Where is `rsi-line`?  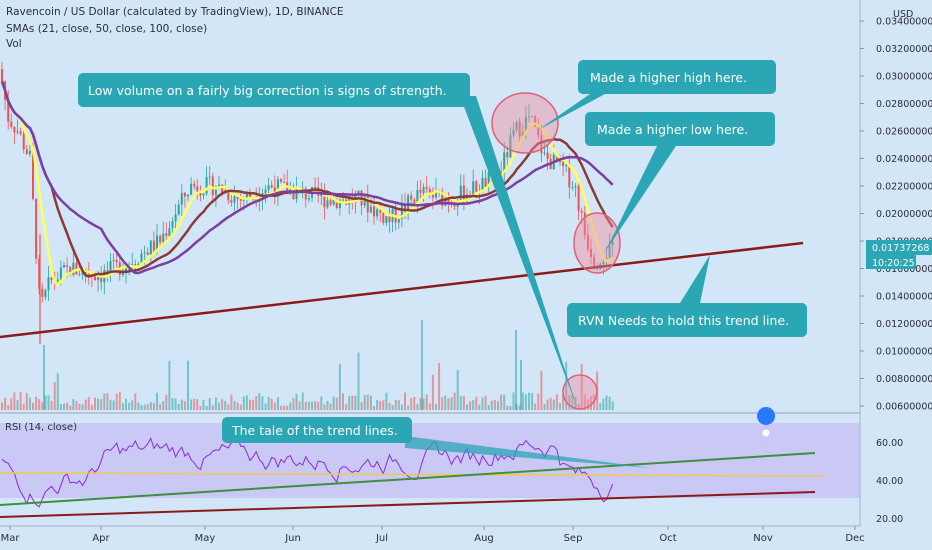 rsi-line is located at coordinates (307, 471).